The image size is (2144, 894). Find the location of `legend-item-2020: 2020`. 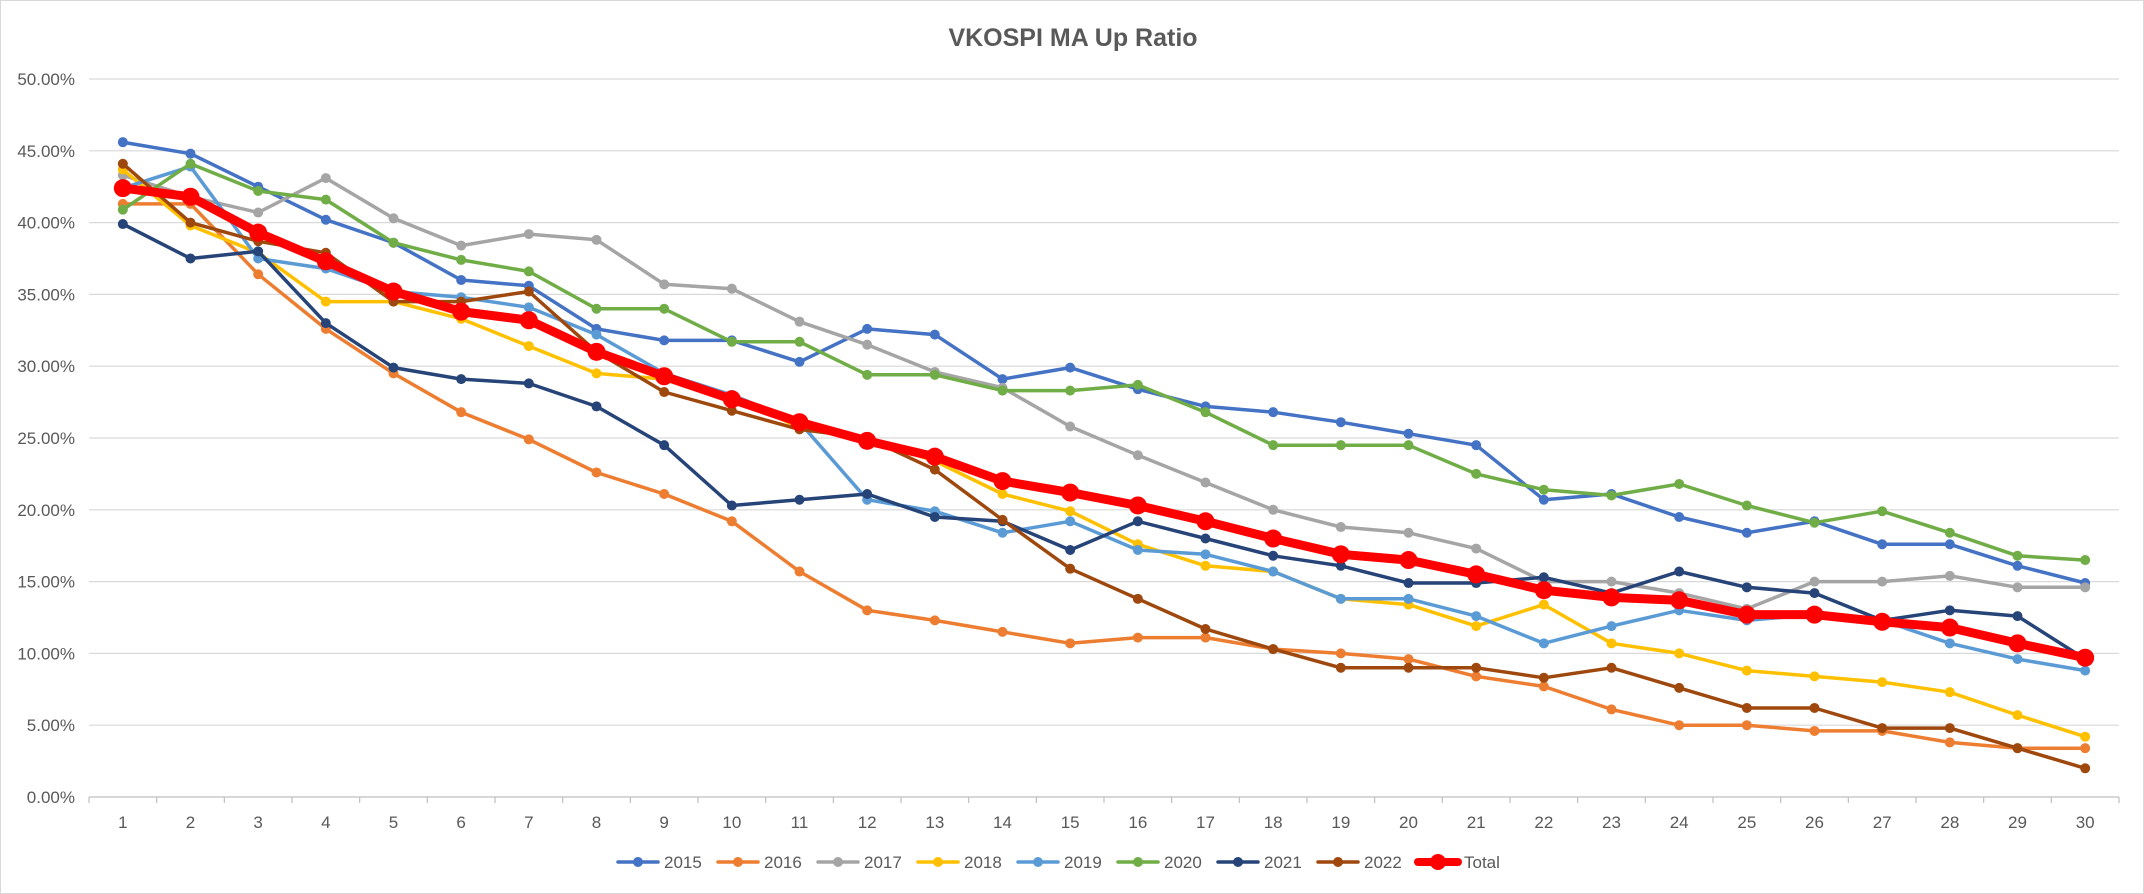

legend-item-2020: 2020 is located at coordinates (1159, 862).